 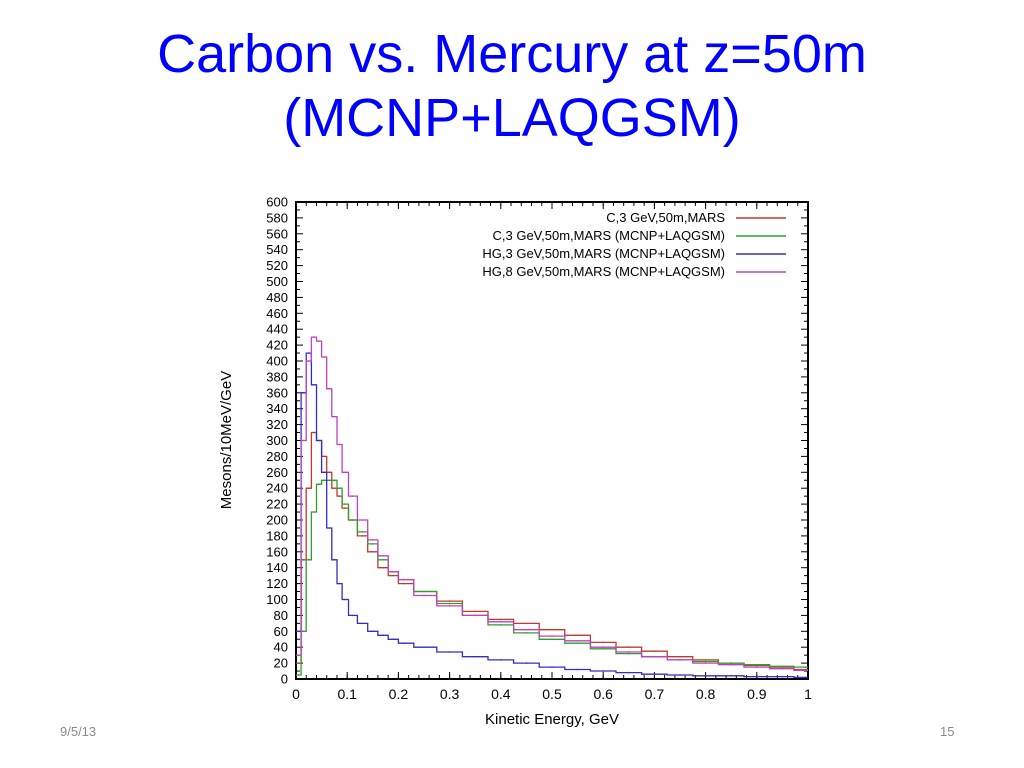 I want to click on y-tick-label: 420, so click(x=277, y=345).